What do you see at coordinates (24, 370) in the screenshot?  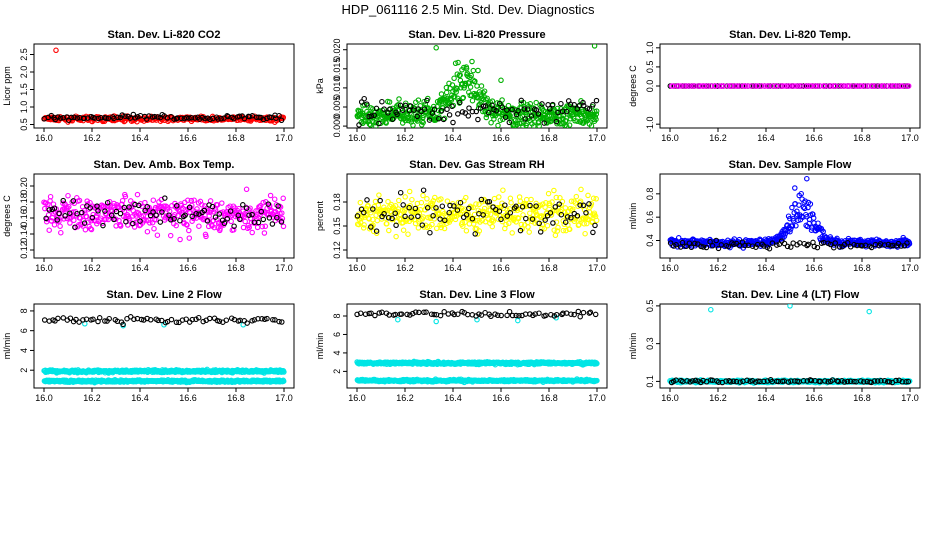 I see `y-tick-label: 2` at bounding box center [24, 370].